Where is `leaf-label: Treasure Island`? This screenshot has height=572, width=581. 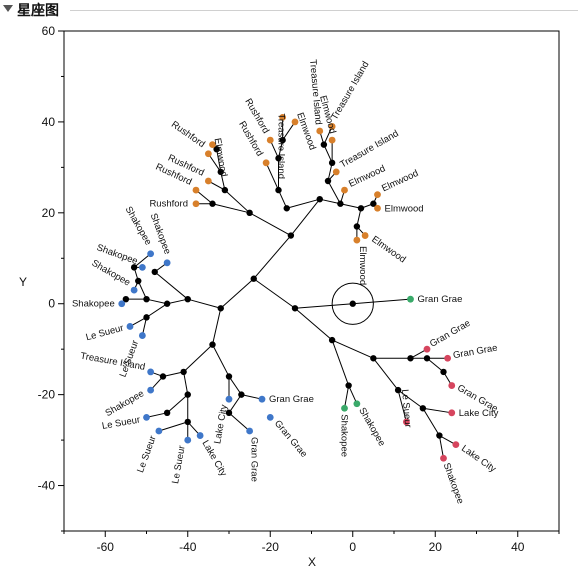
leaf-label: Treasure Island is located at coordinates (281, 146).